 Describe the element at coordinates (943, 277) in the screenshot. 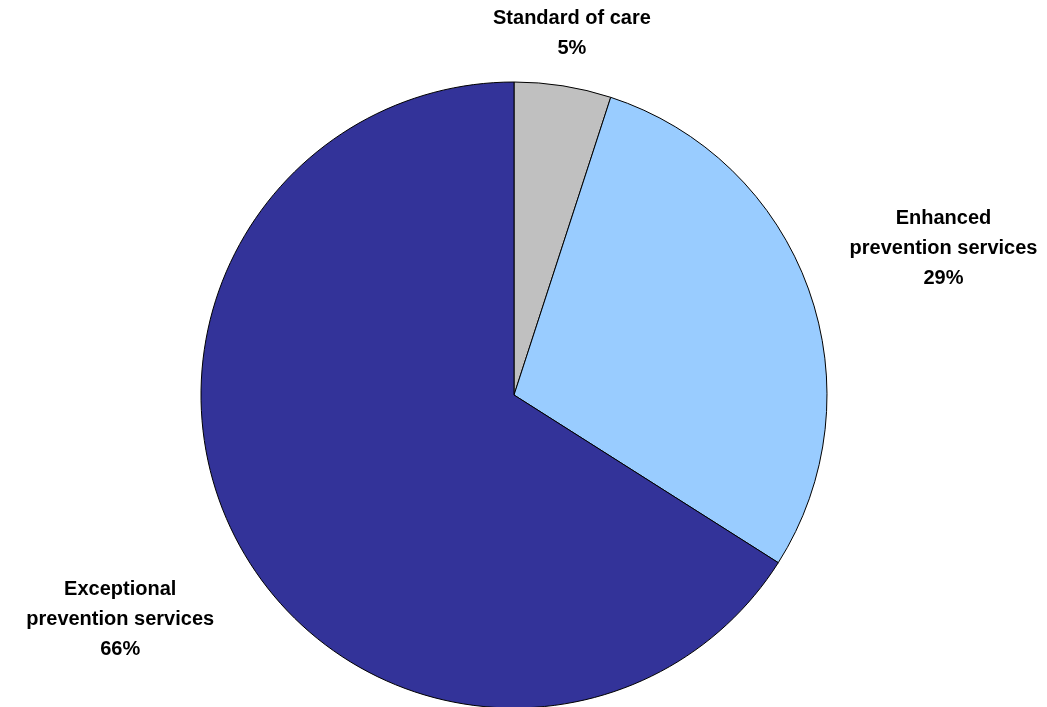

I see `data-label: 29%` at that location.